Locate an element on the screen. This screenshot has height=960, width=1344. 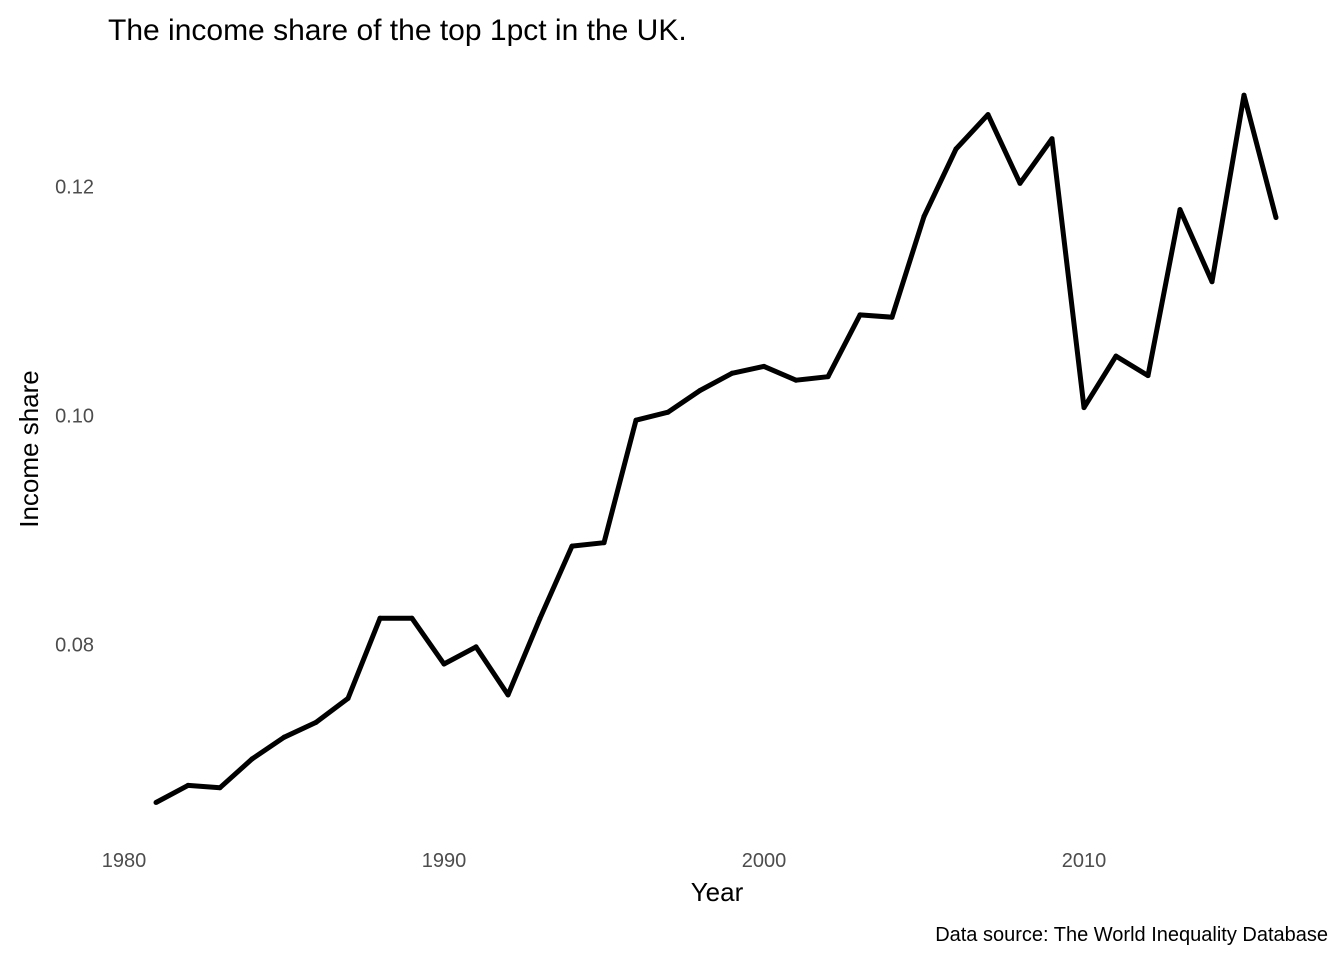
y-tick-label: 0.12 is located at coordinates (74, 188).